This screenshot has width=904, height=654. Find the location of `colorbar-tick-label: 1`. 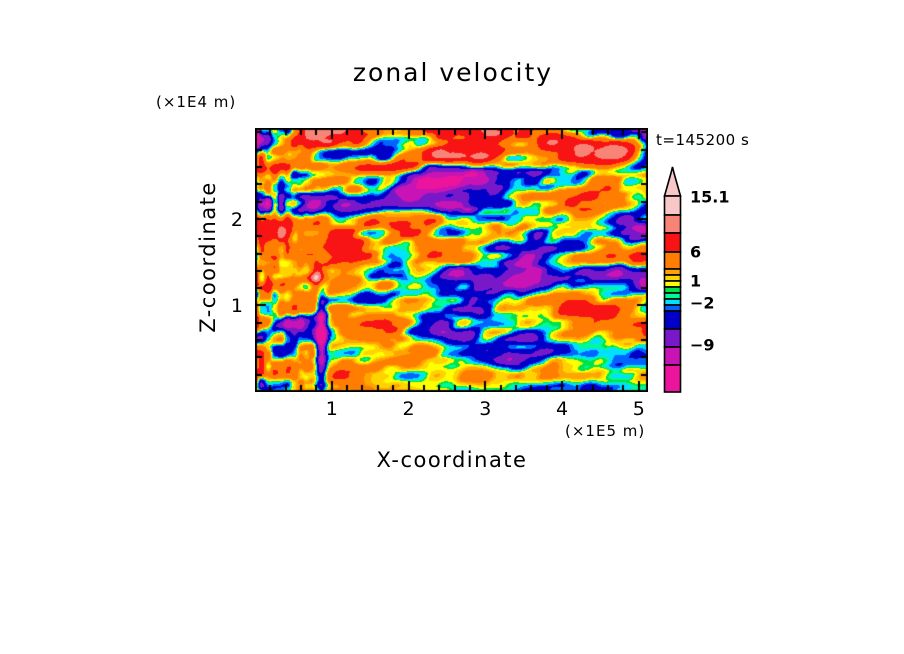

colorbar-tick-label: 1 is located at coordinates (696, 281).